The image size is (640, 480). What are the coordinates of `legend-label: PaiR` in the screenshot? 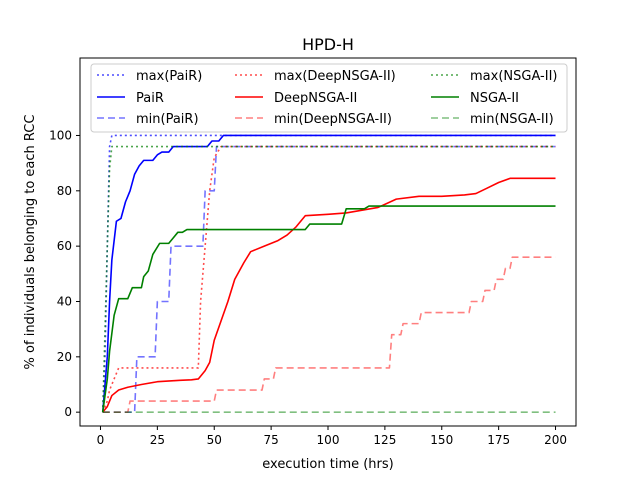 It's located at (150, 98).